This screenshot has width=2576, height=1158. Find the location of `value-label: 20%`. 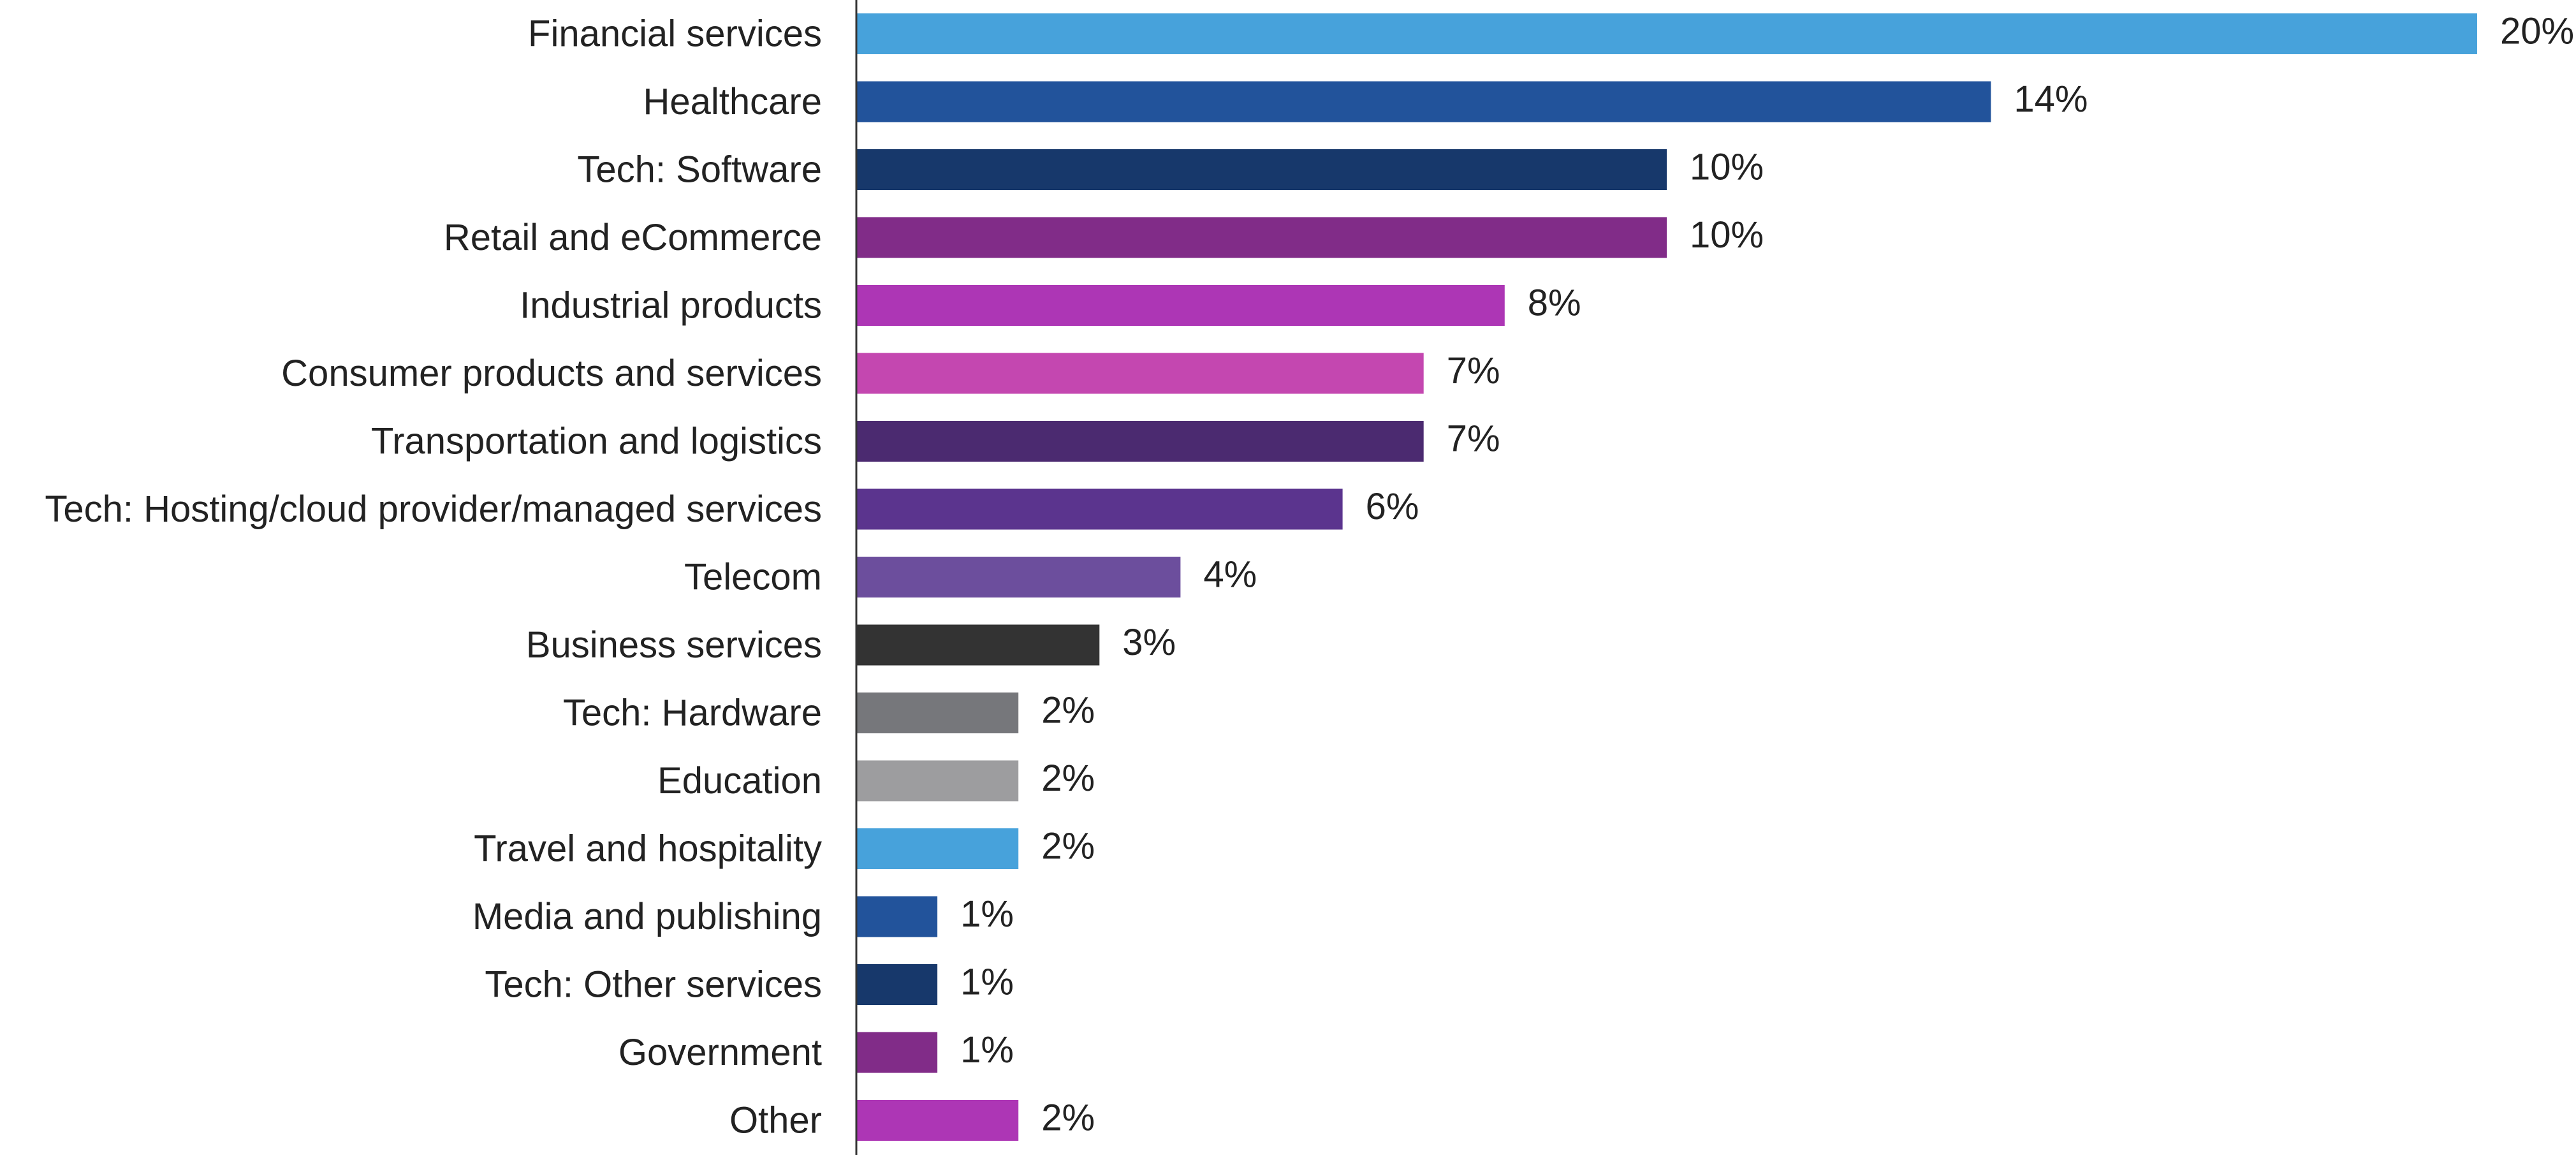

value-label: 20% is located at coordinates (2537, 31).